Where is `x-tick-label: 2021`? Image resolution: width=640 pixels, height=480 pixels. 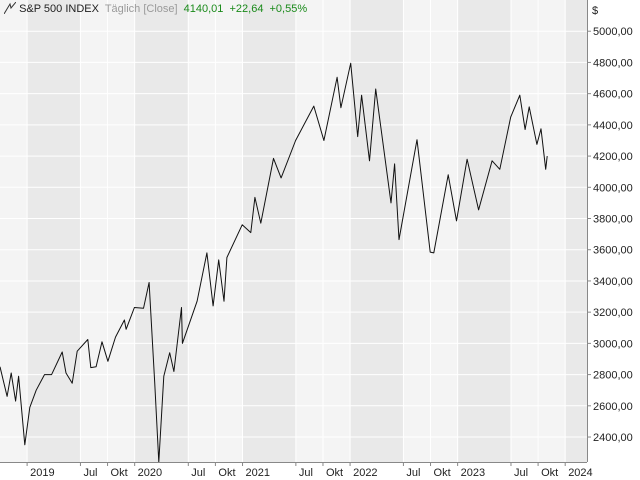
x-tick-label: 2021 is located at coordinates (258, 473).